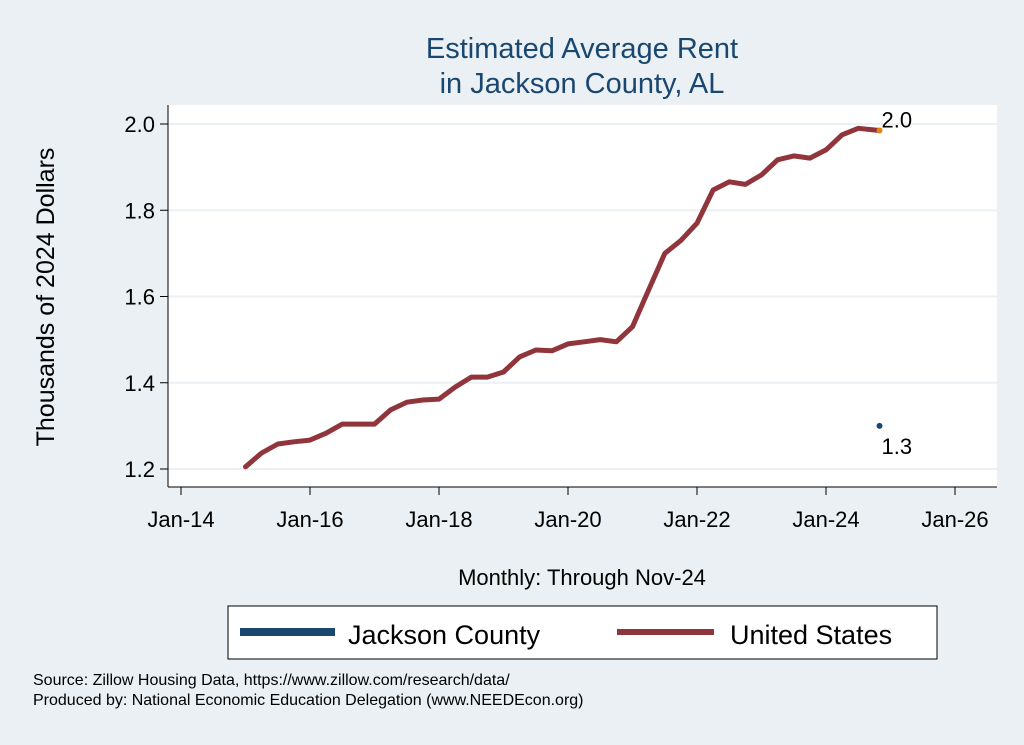 Image resolution: width=1024 pixels, height=745 pixels. I want to click on legend-swatch-jackson-county, so click(287, 632).